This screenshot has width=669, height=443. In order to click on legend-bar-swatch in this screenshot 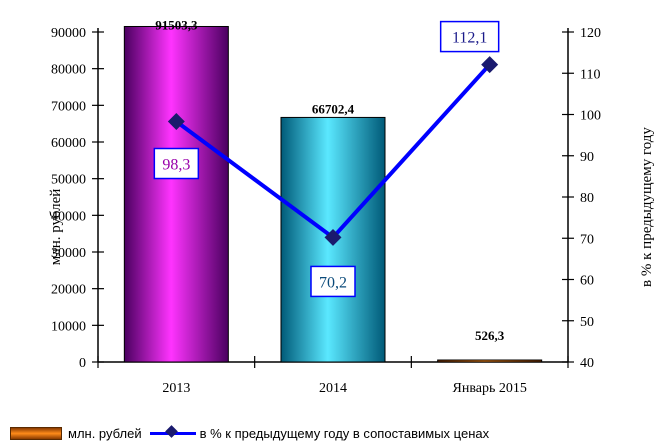, I will do `click(36, 433)`.